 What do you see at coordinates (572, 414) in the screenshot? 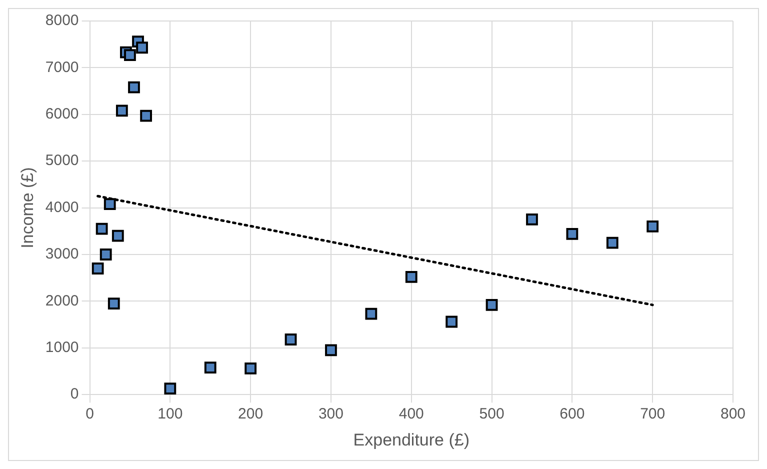
I see `x-tick-label: 600` at bounding box center [572, 414].